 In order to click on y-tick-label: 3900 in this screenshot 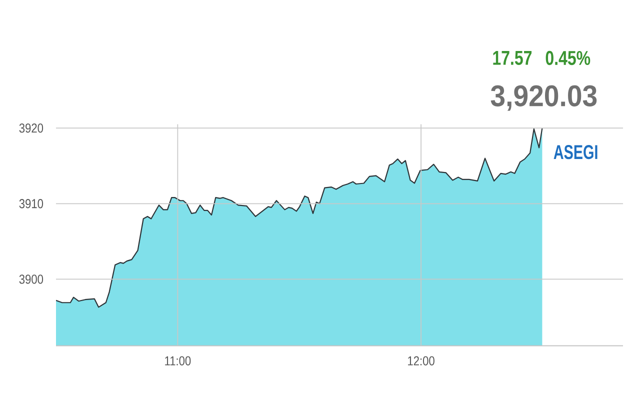, I will do `click(31, 279)`.